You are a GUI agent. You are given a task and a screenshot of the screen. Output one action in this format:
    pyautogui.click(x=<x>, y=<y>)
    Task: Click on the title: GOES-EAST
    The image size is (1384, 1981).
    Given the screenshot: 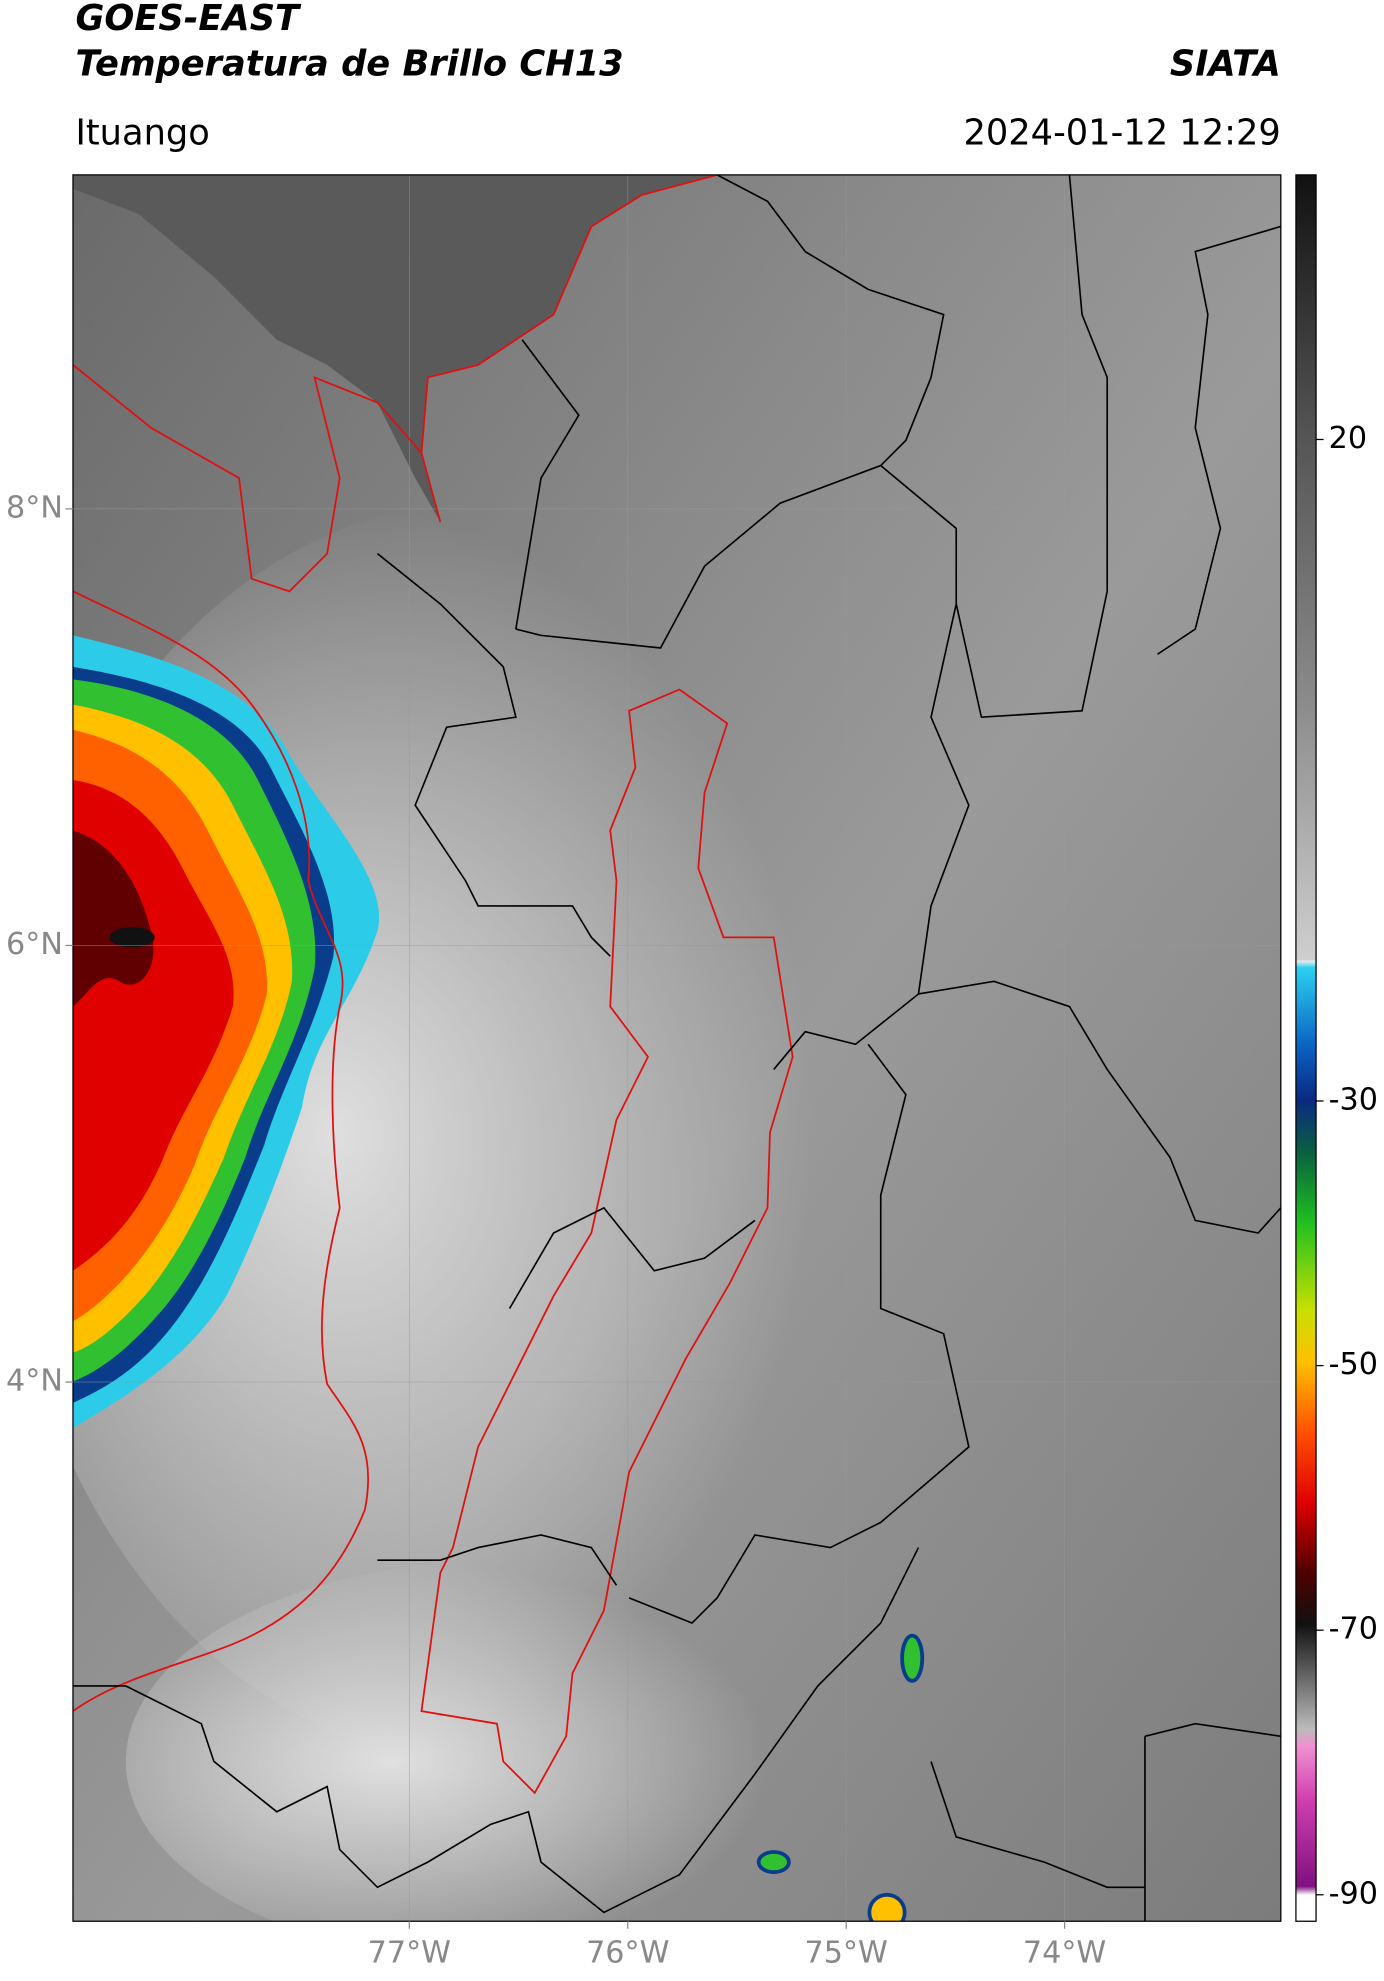 What is the action you would take?
    pyautogui.click(x=188, y=19)
    